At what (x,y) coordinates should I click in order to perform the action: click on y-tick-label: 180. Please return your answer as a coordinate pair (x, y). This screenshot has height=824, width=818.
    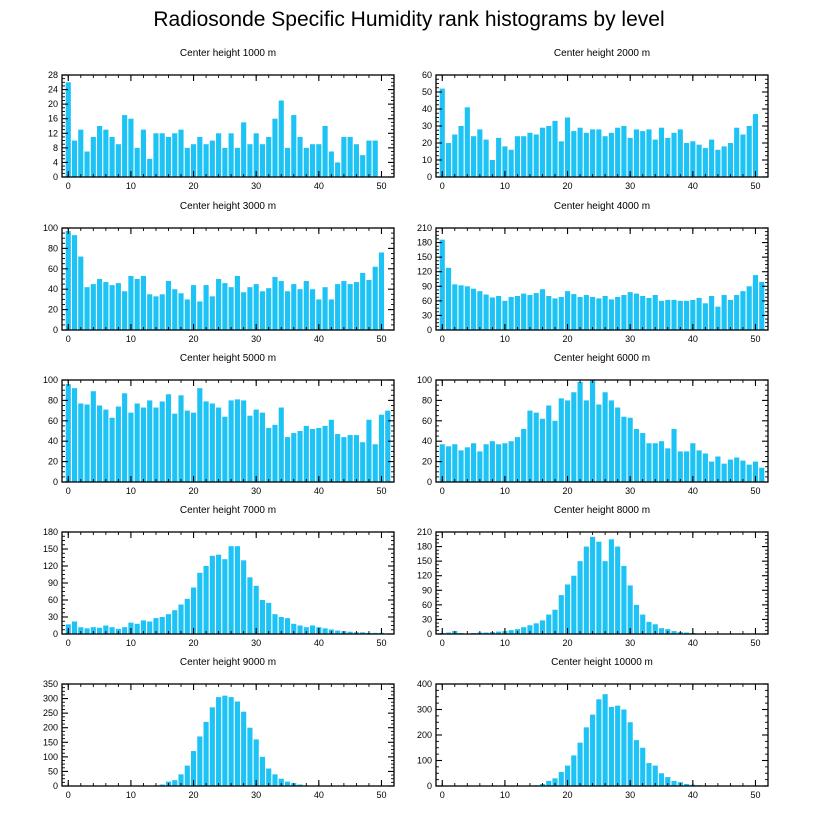
    Looking at the image, I should click on (424, 547).